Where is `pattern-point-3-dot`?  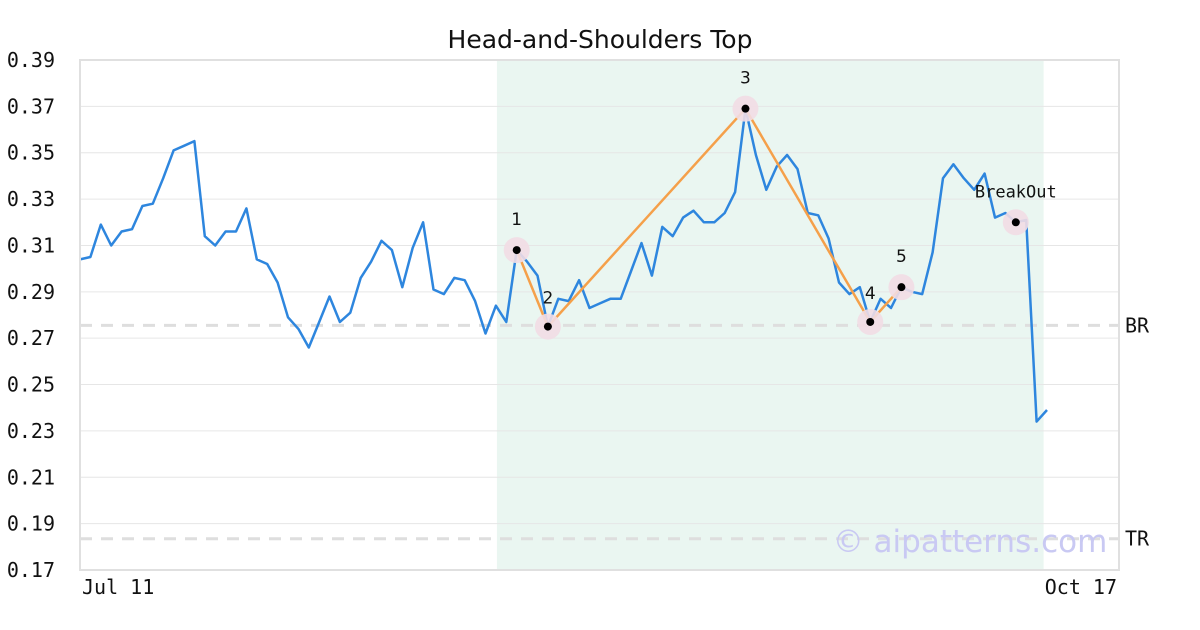 pattern-point-3-dot is located at coordinates (745, 108).